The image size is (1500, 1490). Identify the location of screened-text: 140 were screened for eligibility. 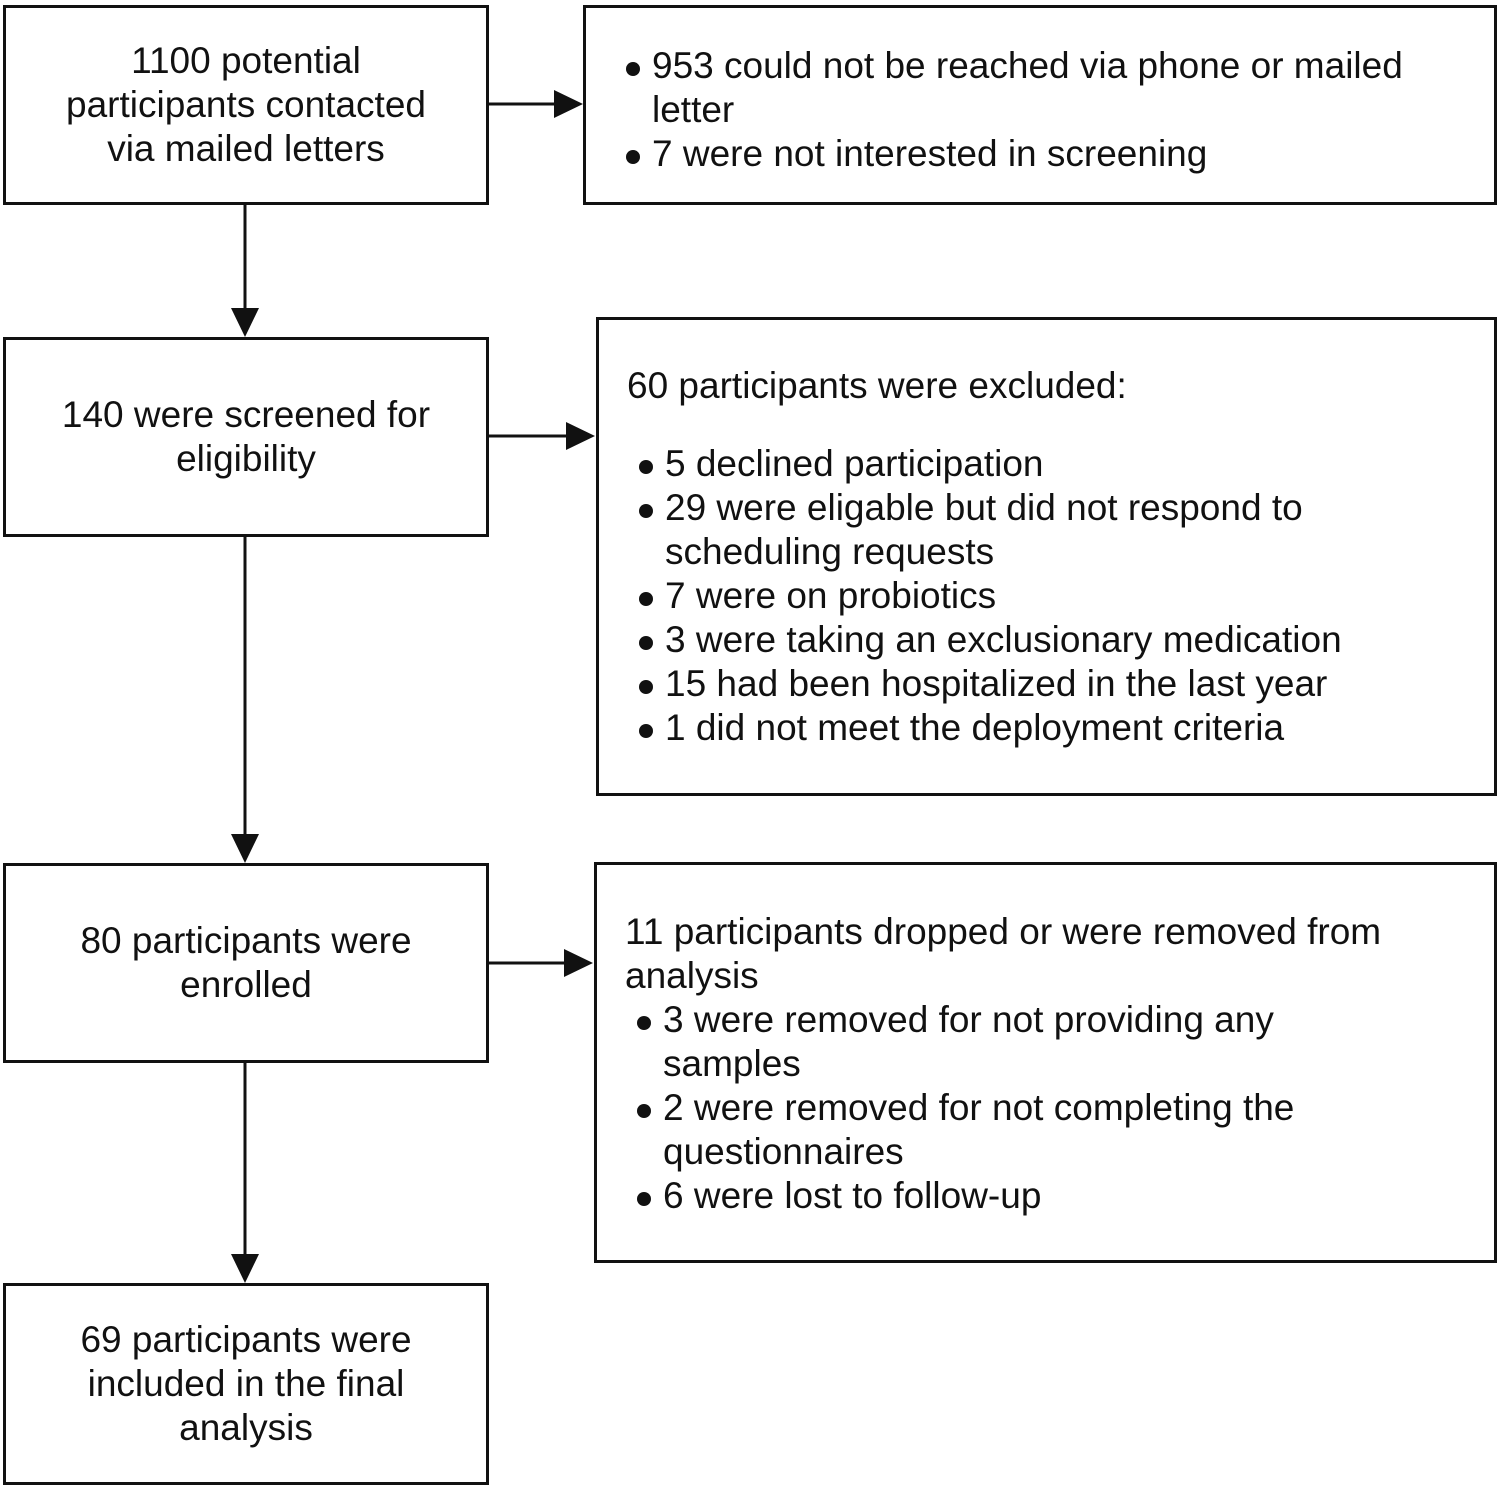
(246, 436).